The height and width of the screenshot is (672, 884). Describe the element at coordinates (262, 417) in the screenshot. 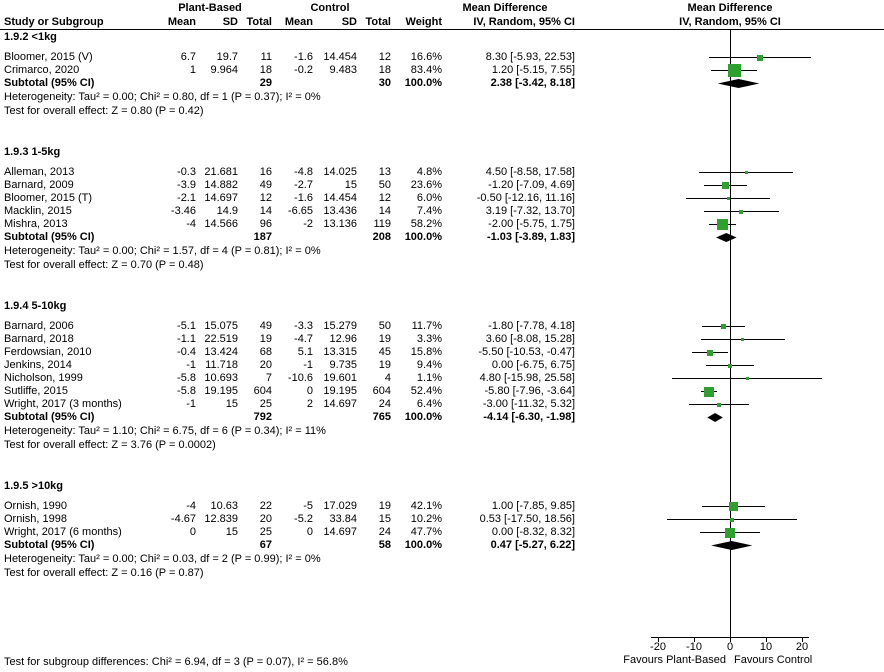

I see `plant-total: 792` at that location.